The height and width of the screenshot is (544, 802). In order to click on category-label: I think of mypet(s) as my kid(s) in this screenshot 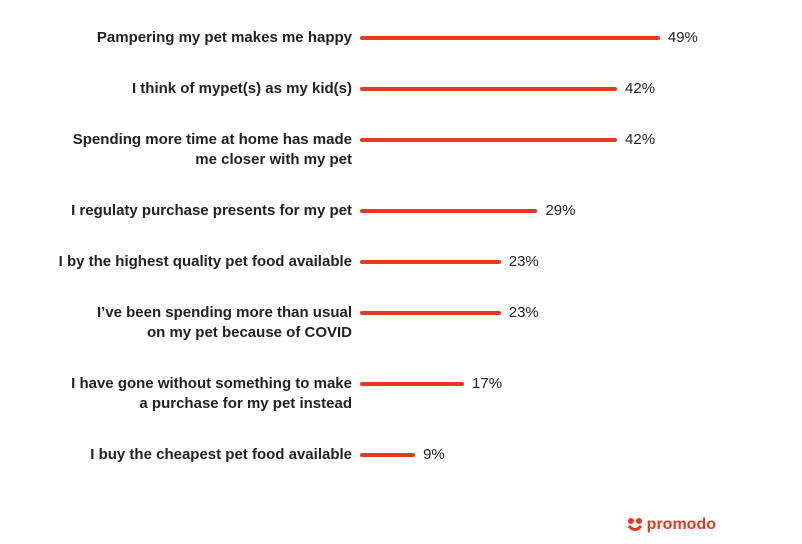, I will do `click(242, 89)`.